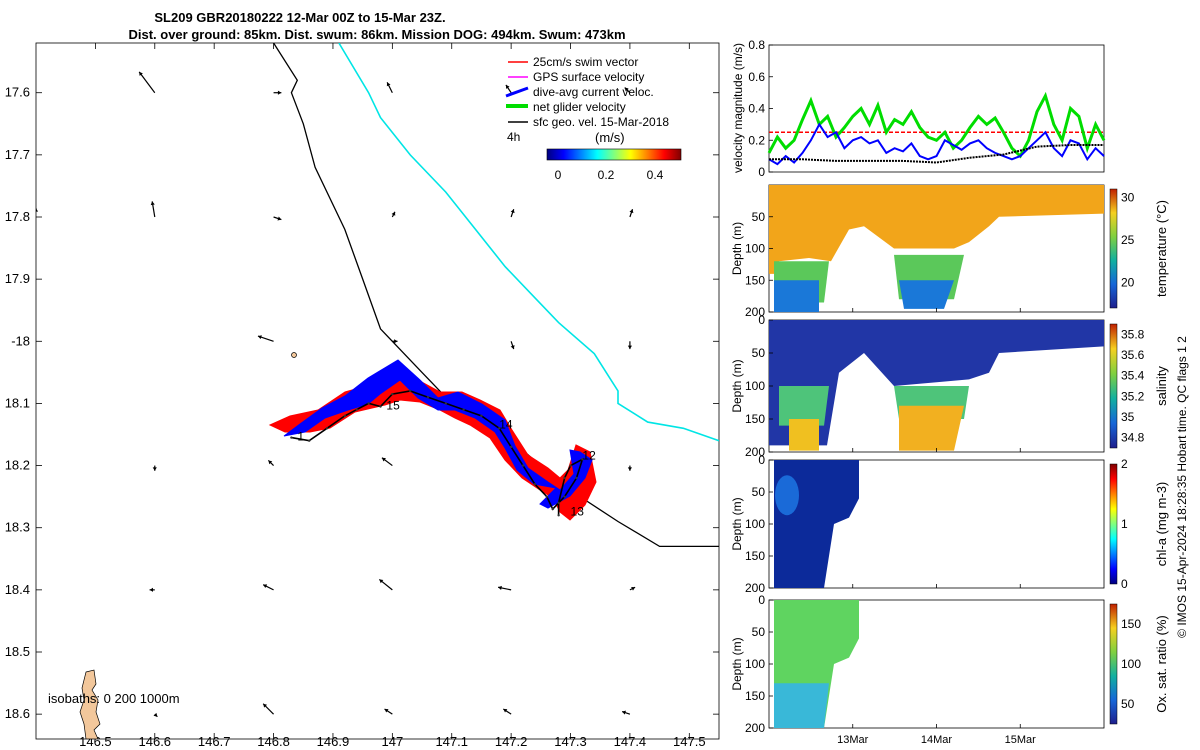 Image resolution: width=1200 pixels, height=750 pixels. Describe the element at coordinates (300, 437) in the screenshot. I see `track-day-label: 1` at that location.